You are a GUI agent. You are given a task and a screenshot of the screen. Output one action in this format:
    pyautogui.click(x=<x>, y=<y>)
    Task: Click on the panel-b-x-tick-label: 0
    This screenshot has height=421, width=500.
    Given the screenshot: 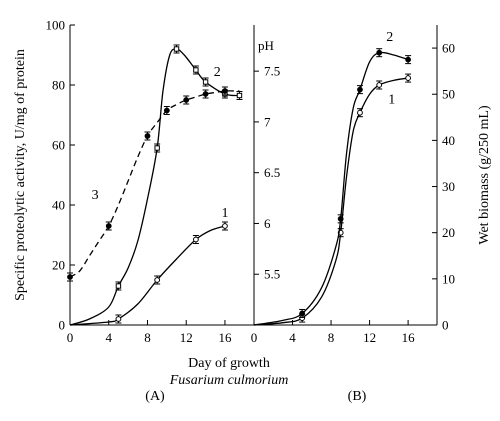 What is the action you would take?
    pyautogui.click(x=254, y=337)
    